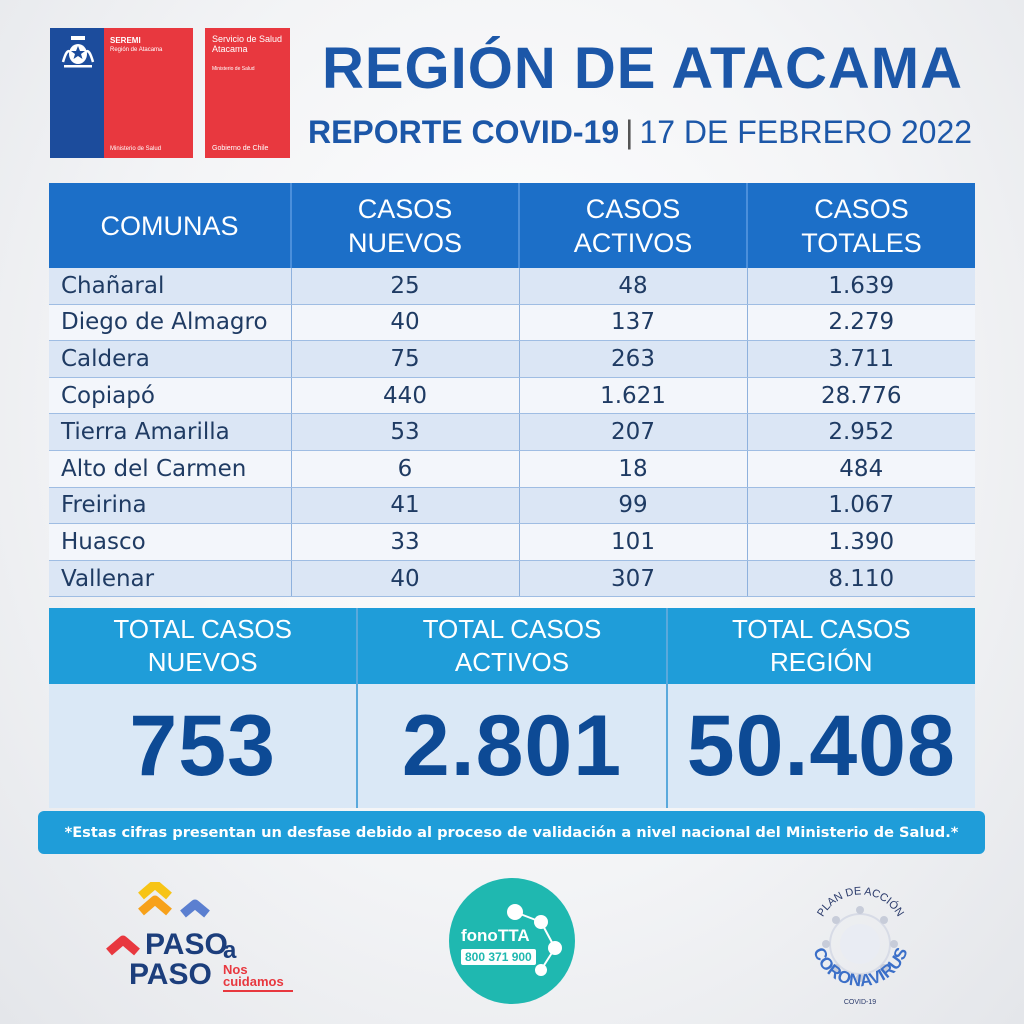 Image resolution: width=1024 pixels, height=1024 pixels. I want to click on total-nuevos-value: 753, so click(203, 746).